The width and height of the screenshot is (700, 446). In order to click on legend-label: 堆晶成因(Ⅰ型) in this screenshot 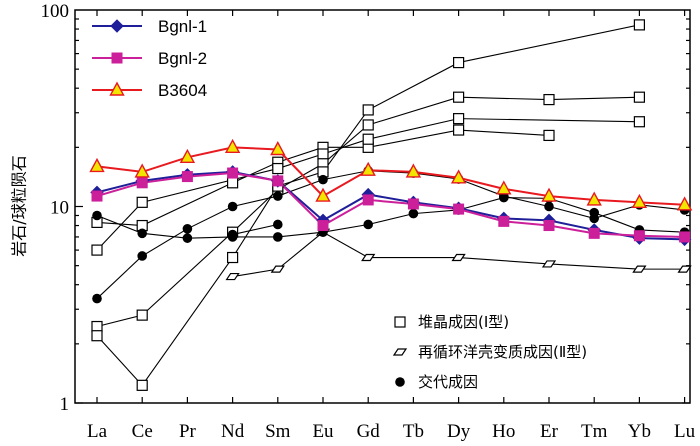, I will do `click(463, 322)`.